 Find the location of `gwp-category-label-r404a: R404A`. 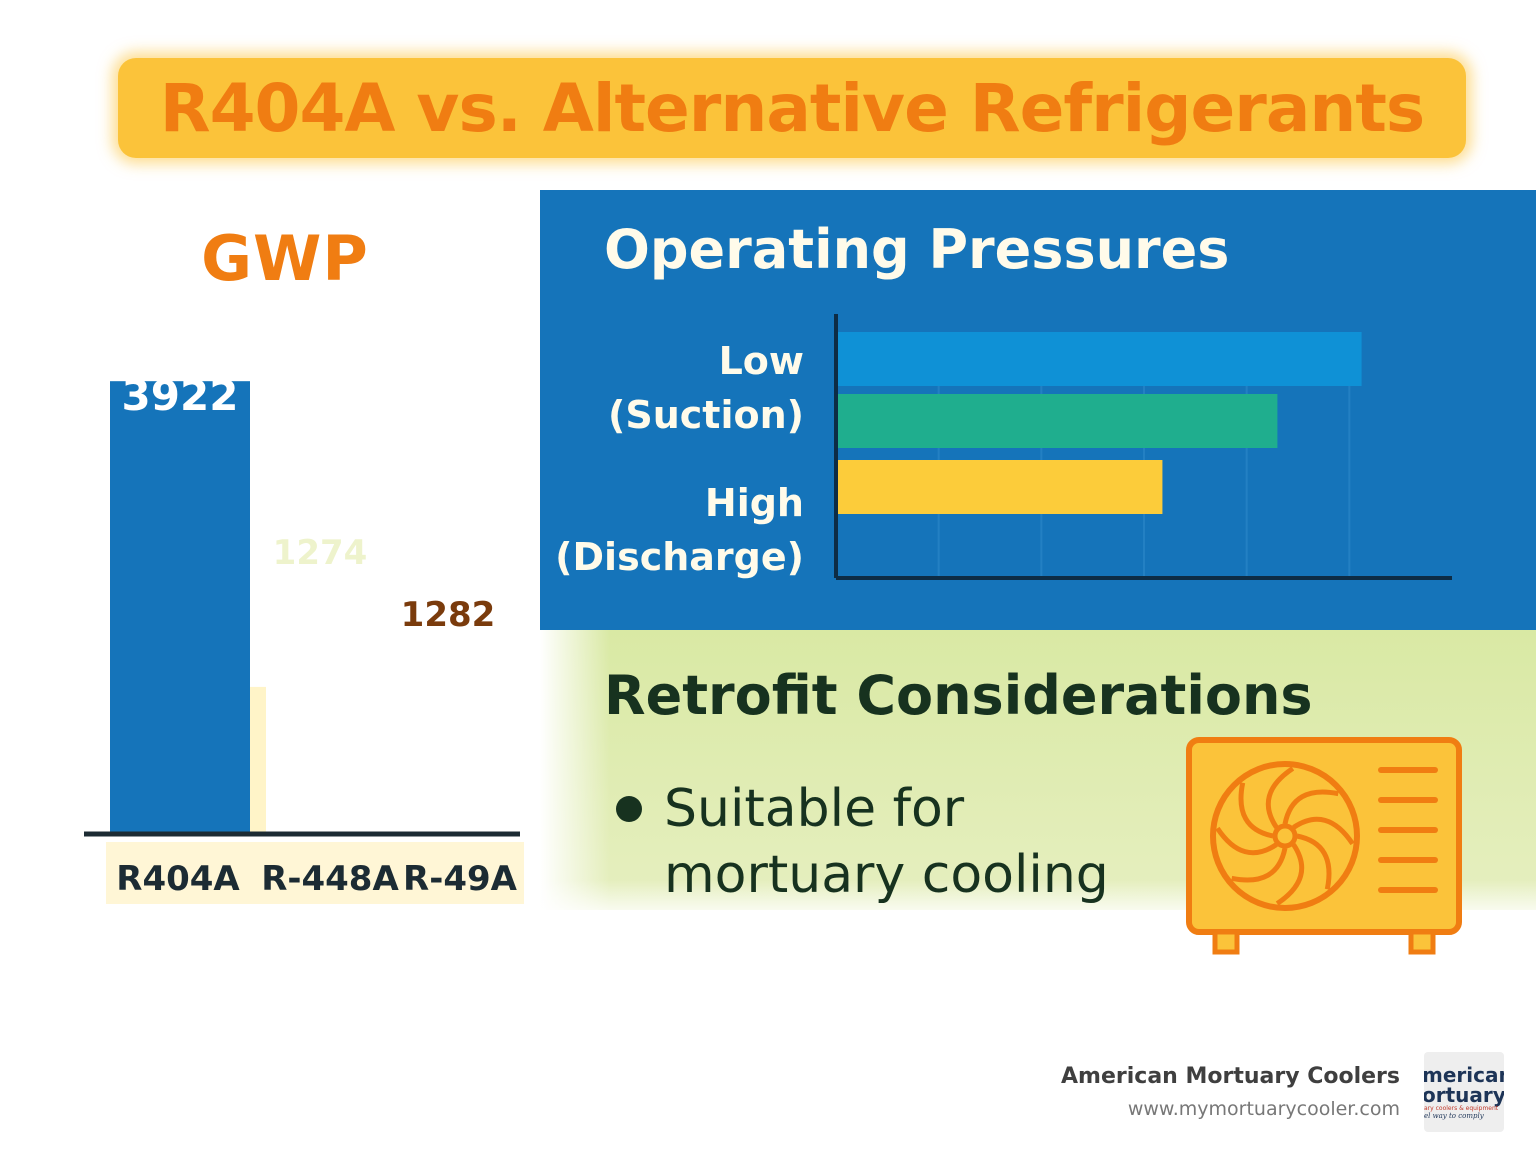

gwp-category-label-r404a: R404A is located at coordinates (178, 879).